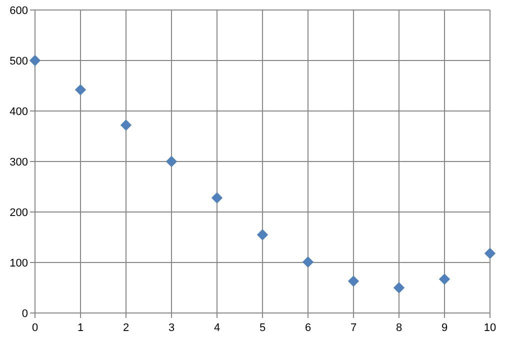  Describe the element at coordinates (19, 263) in the screenshot. I see `y-tick-label: 100` at that location.